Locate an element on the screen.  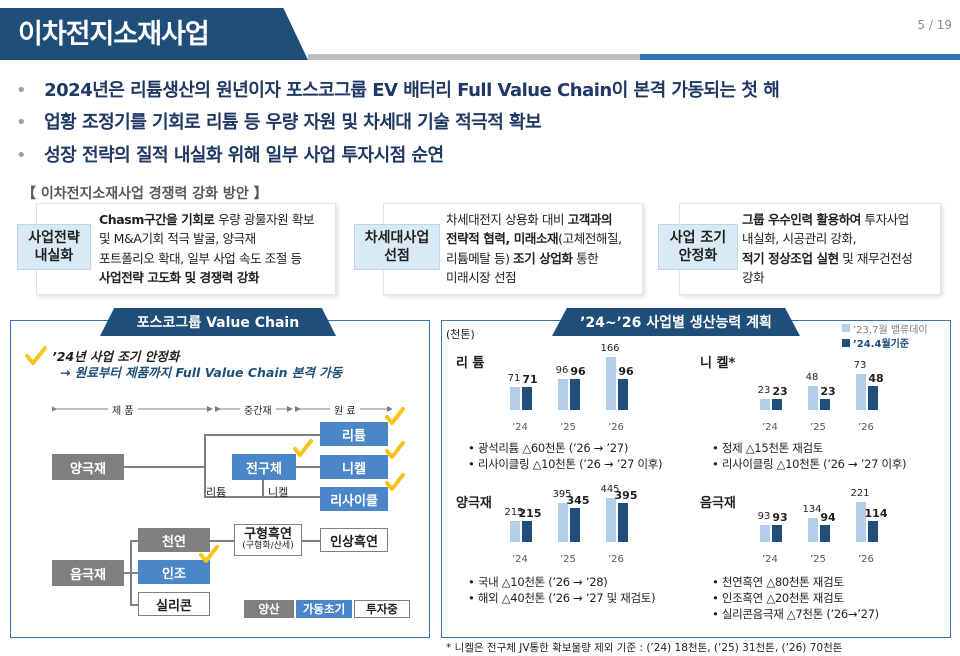
node-recycling: 리사이클 is located at coordinates (354, 499).